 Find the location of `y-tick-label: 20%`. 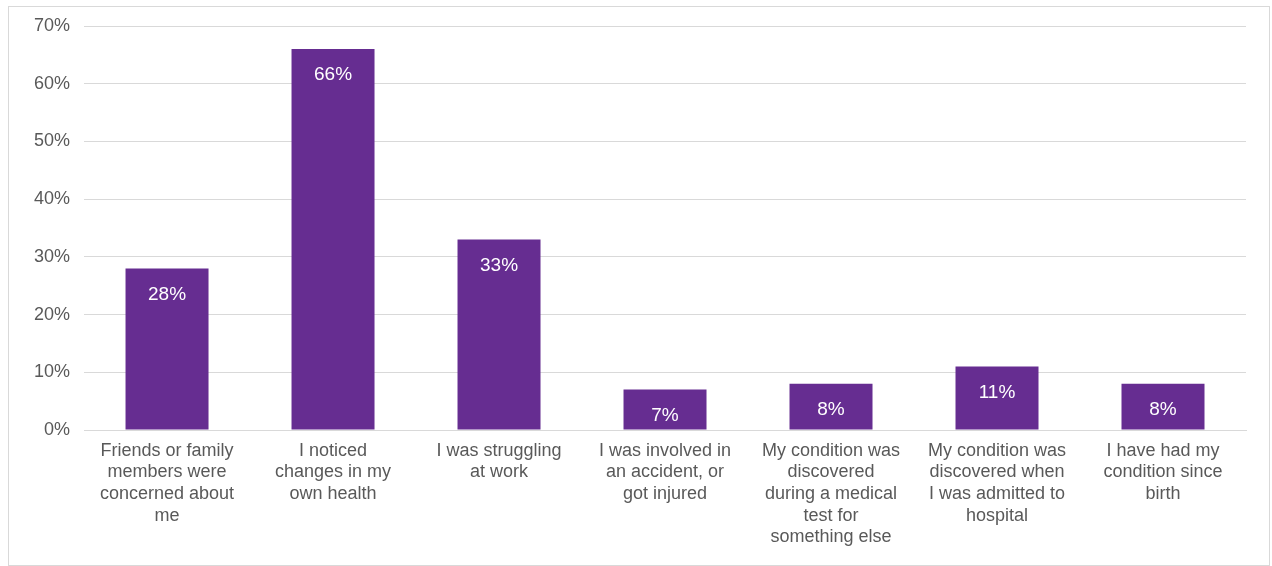

y-tick-label: 20% is located at coordinates (52, 313).